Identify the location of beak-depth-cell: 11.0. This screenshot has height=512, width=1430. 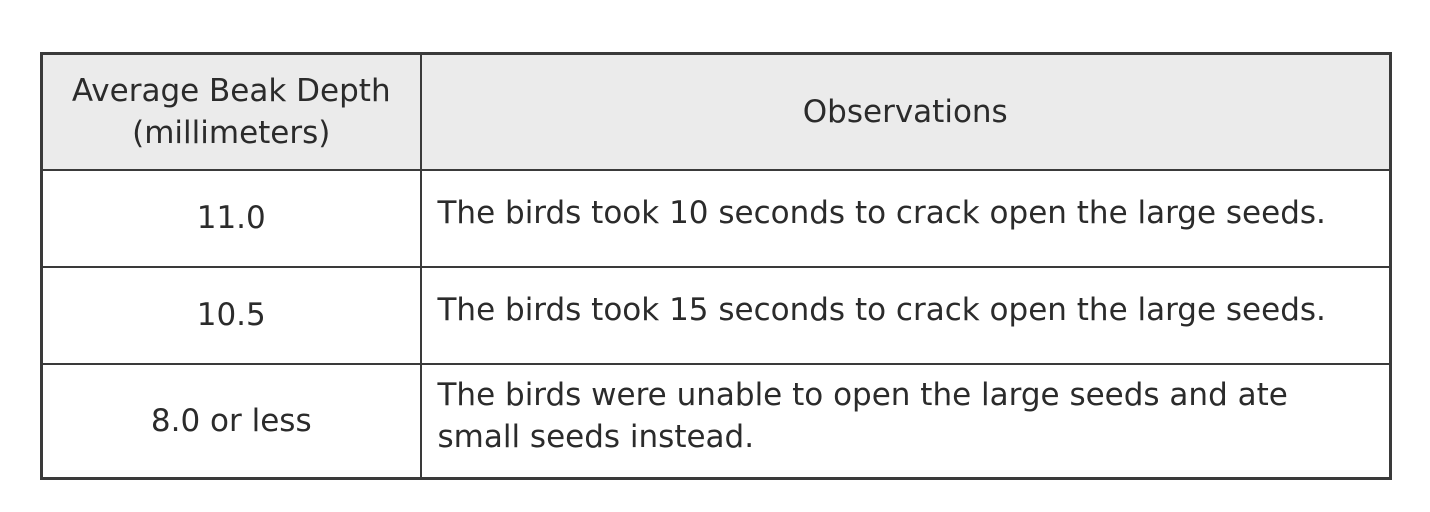
(231, 218).